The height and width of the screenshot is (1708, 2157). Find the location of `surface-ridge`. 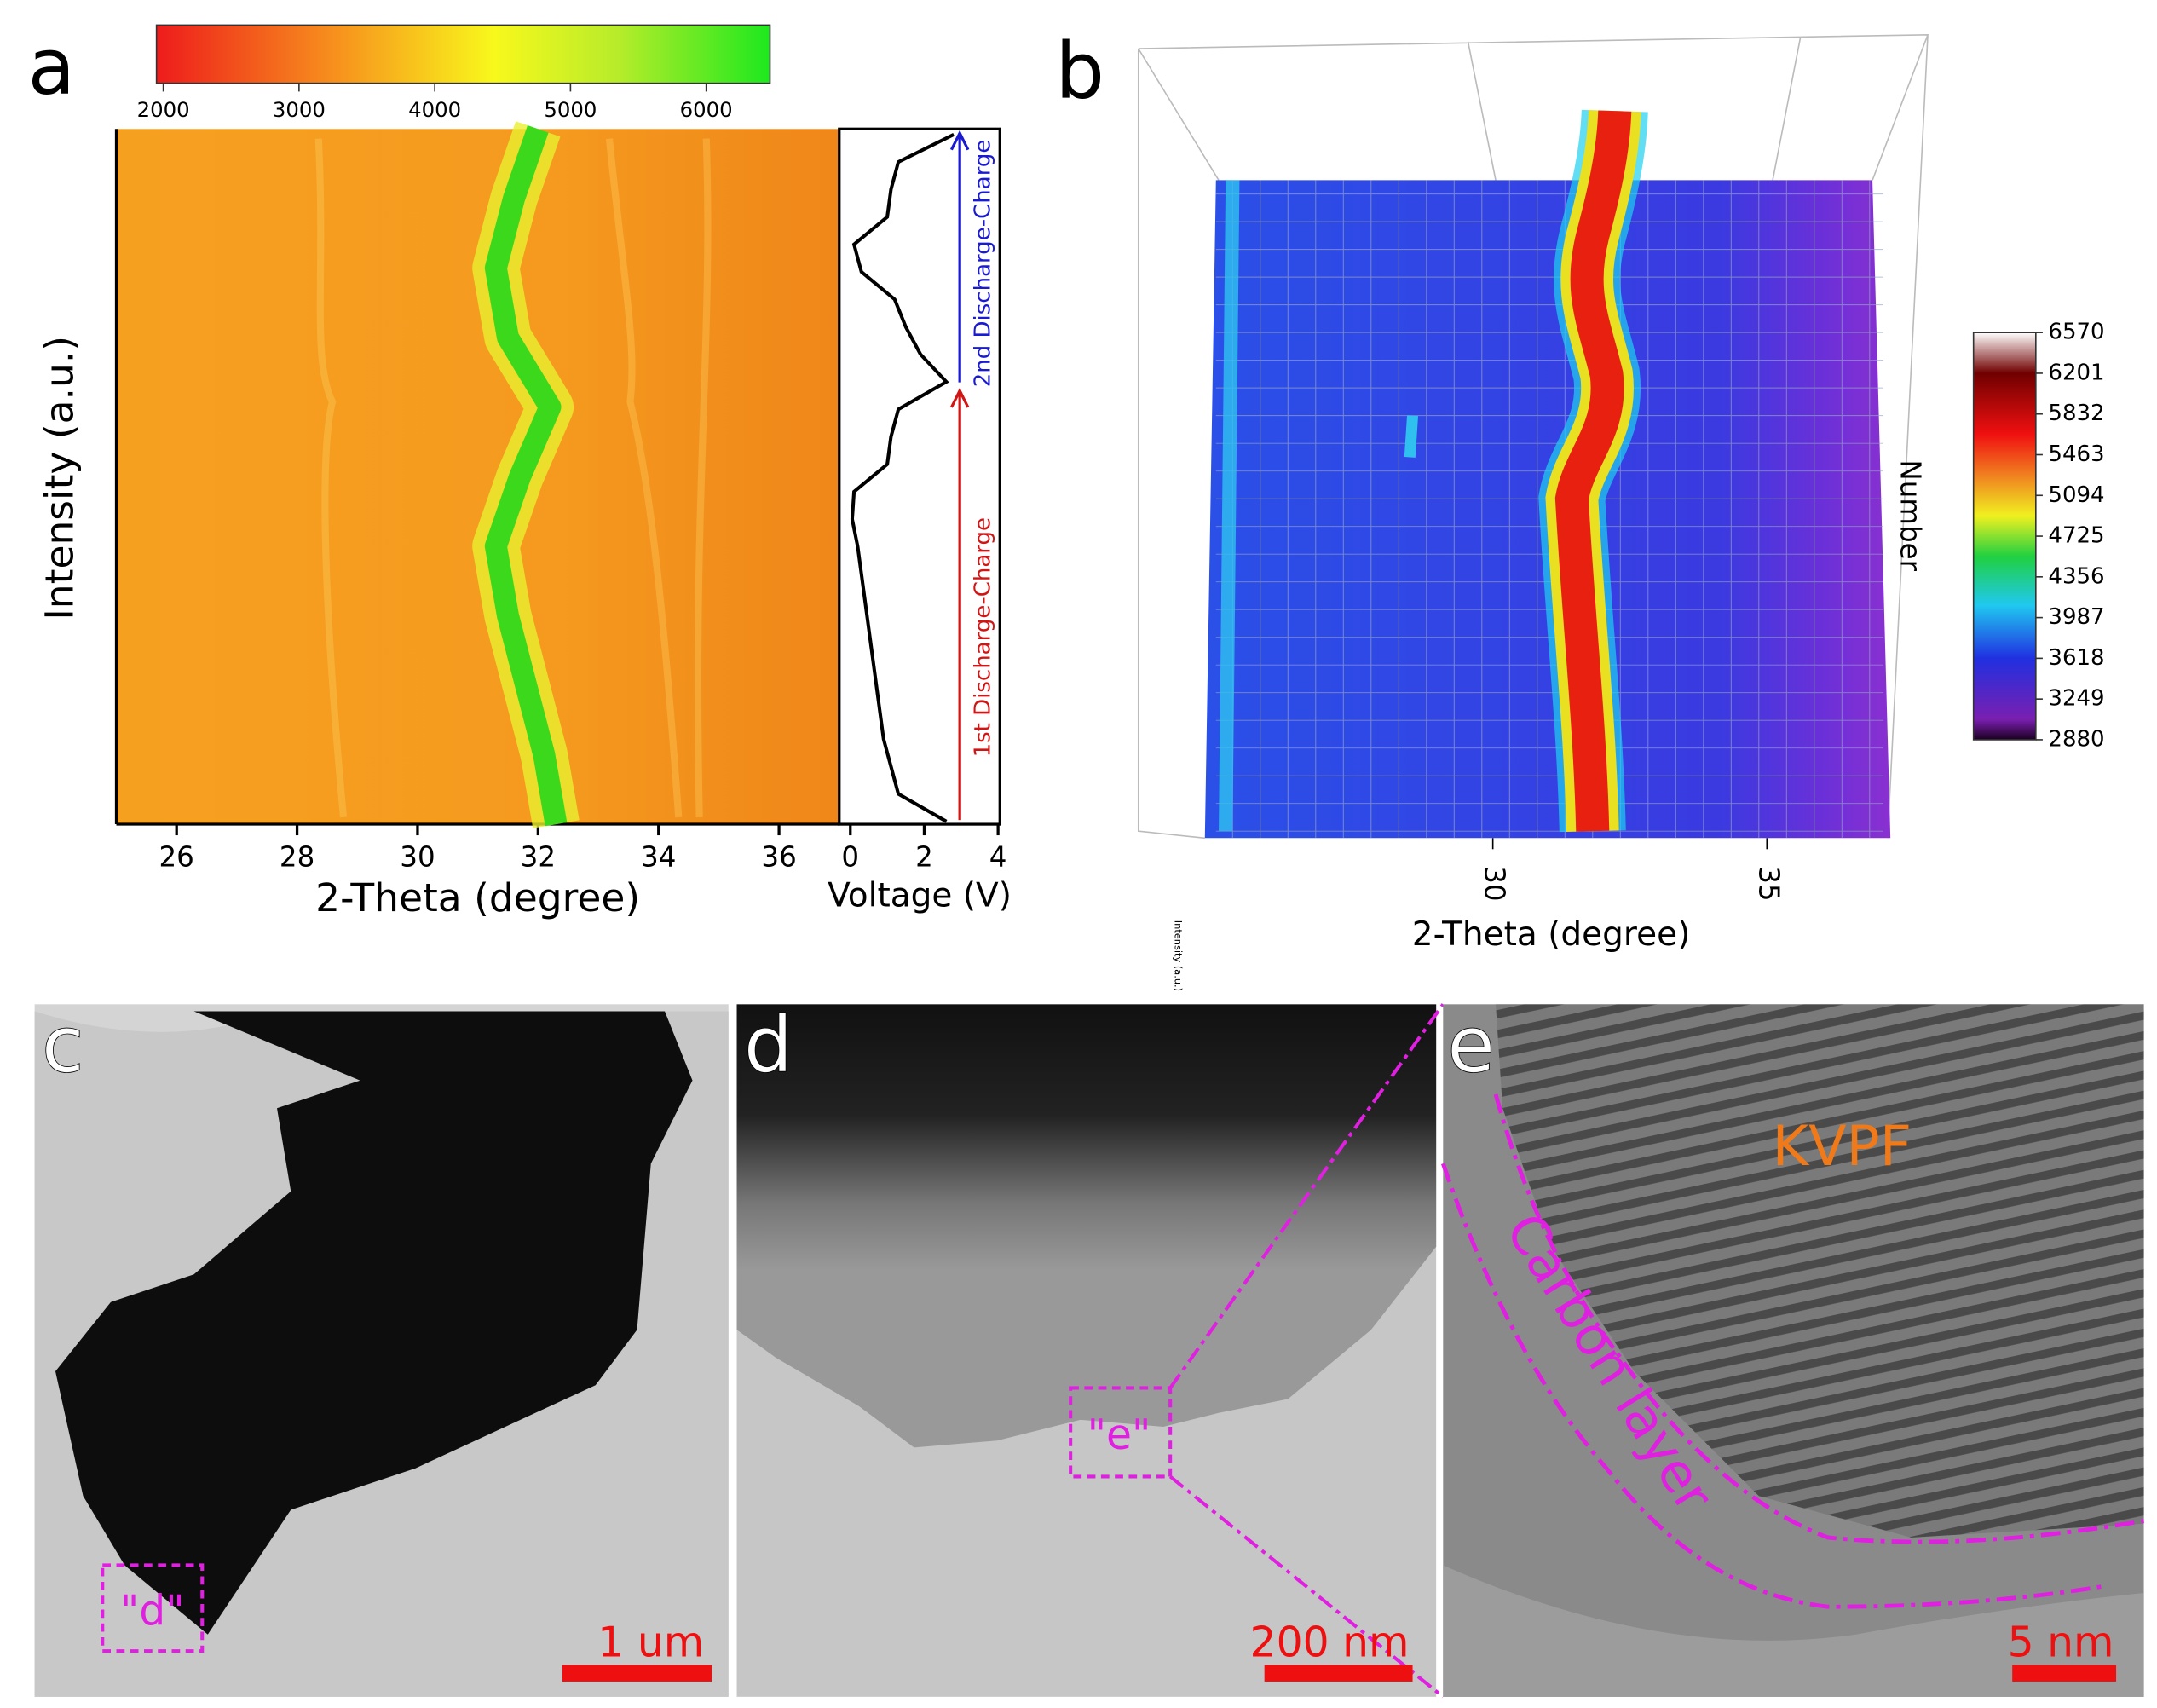

surface-ridge is located at coordinates (1433, 471).